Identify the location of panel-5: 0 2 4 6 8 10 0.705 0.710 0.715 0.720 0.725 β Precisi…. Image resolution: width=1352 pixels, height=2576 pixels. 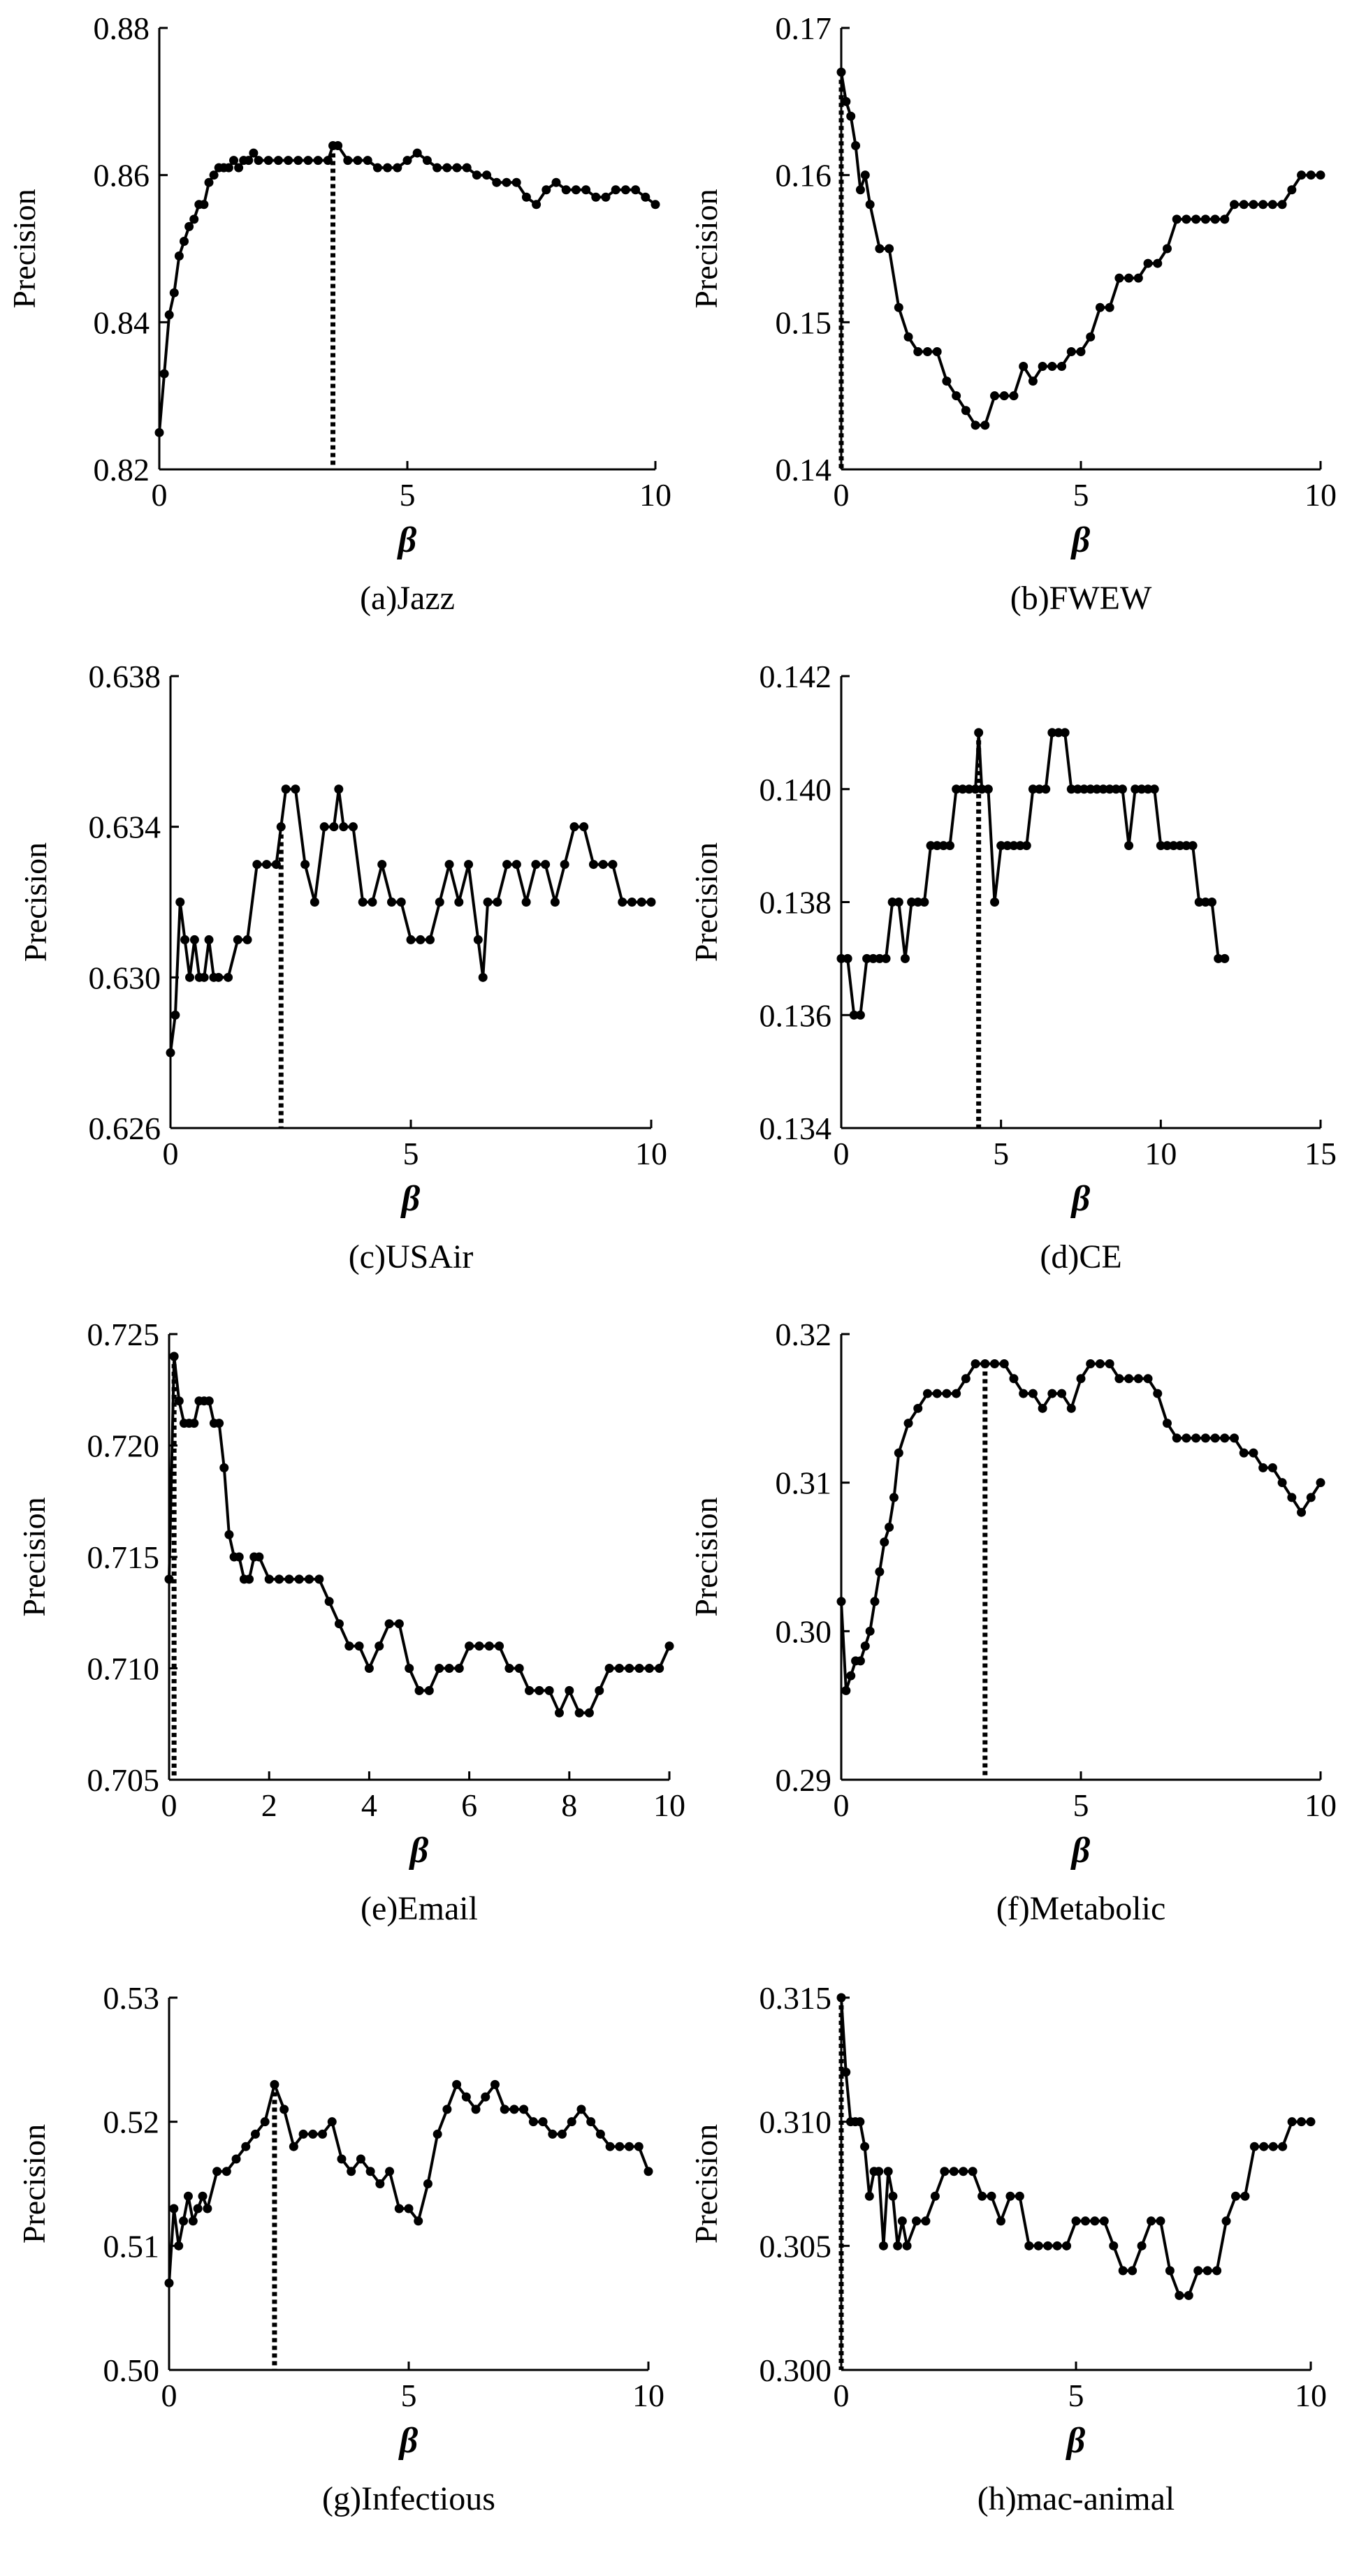
(350, 1622).